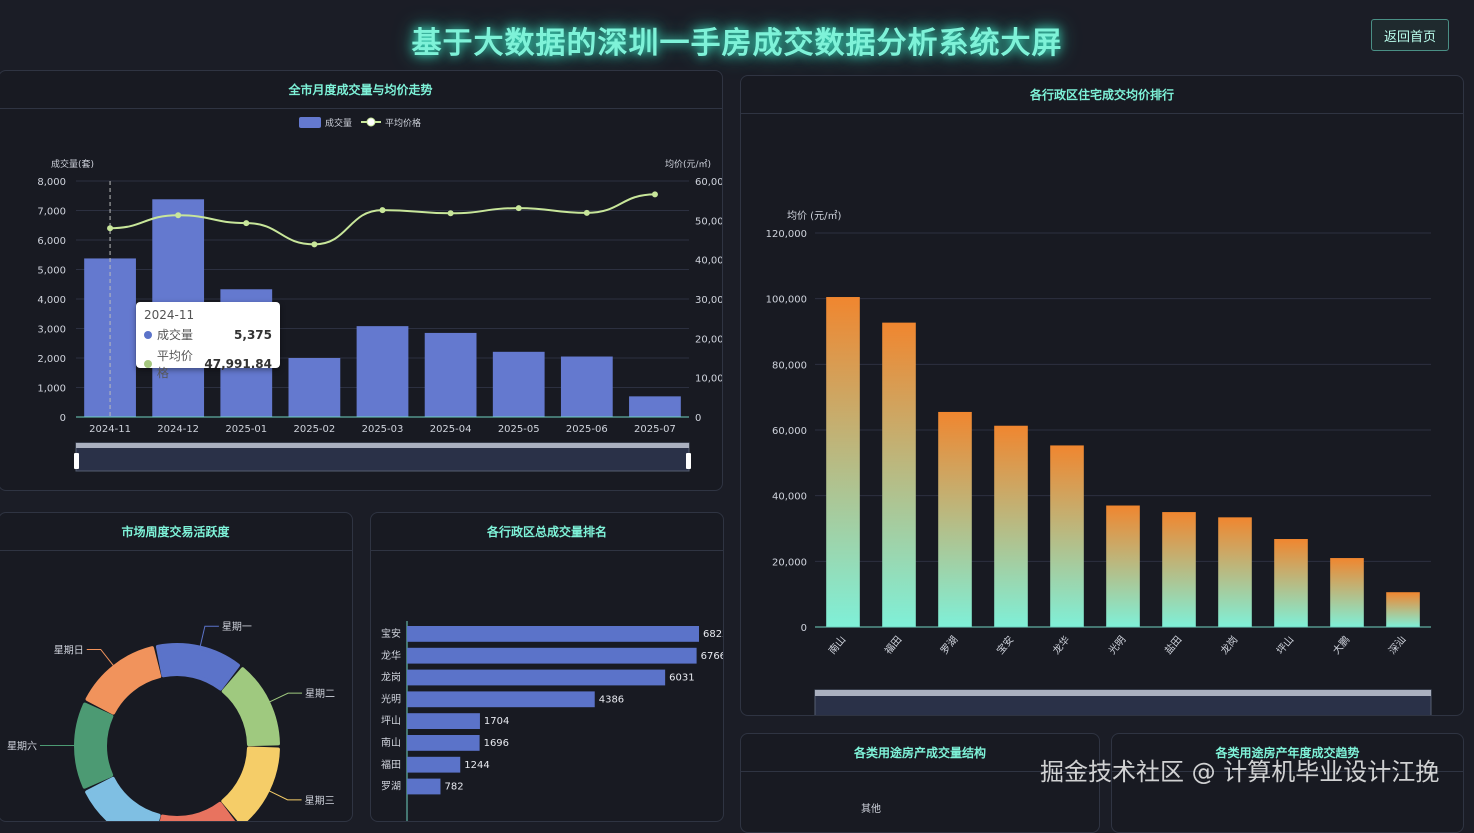  What do you see at coordinates (338, 123) in the screenshot?
I see `legend-label: 成交量` at bounding box center [338, 123].